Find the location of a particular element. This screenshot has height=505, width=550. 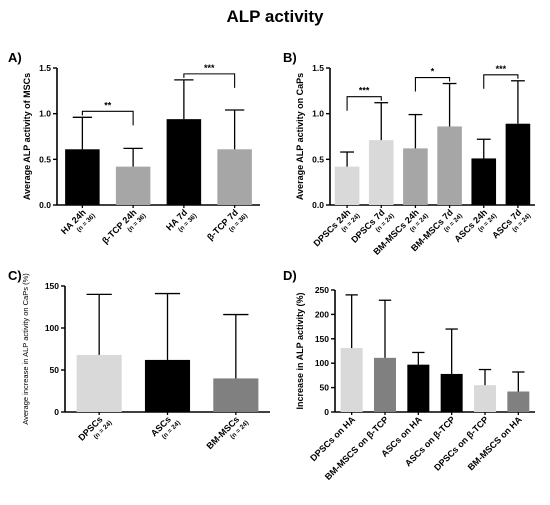

y-axis-title: Increase in ALP activity (%) is located at coordinates (300, 350).